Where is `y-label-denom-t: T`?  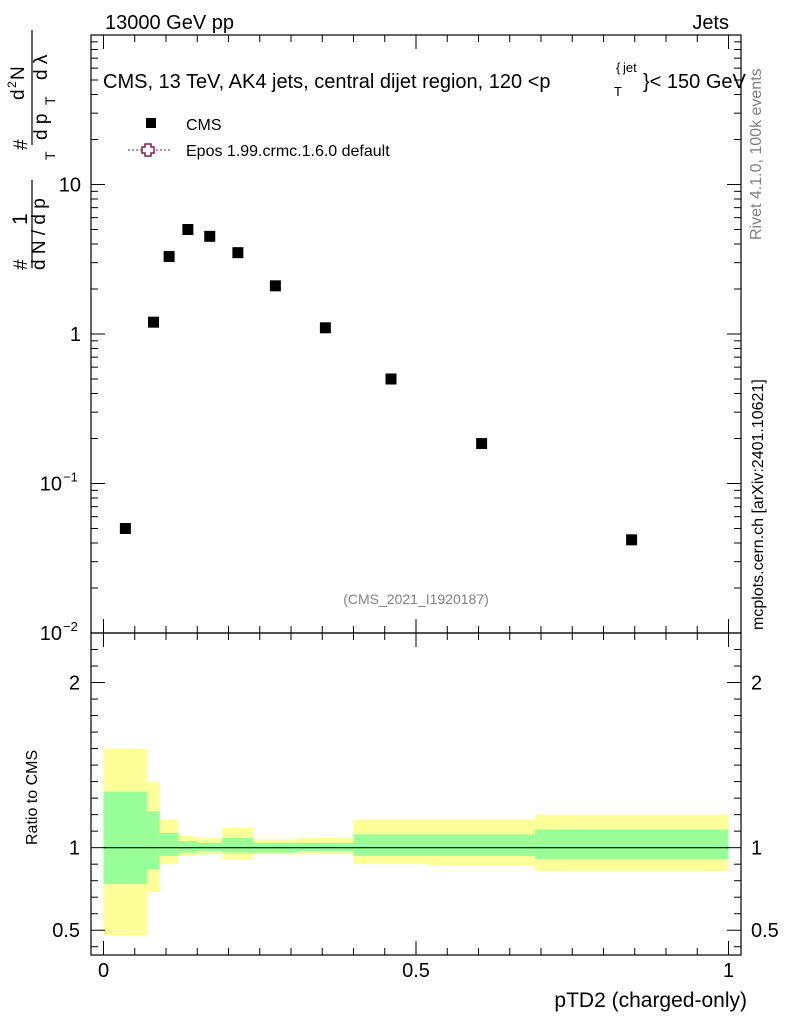 y-label-denom-t: T is located at coordinates (50, 155).